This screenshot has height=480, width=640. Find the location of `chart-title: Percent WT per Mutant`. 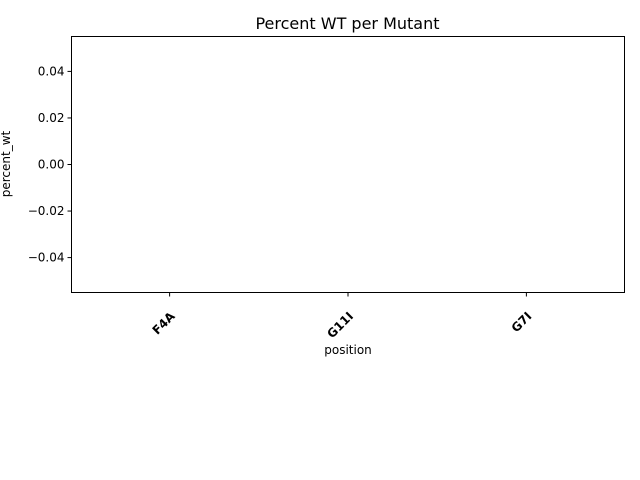

chart-title: Percent WT per Mutant is located at coordinates (347, 23).